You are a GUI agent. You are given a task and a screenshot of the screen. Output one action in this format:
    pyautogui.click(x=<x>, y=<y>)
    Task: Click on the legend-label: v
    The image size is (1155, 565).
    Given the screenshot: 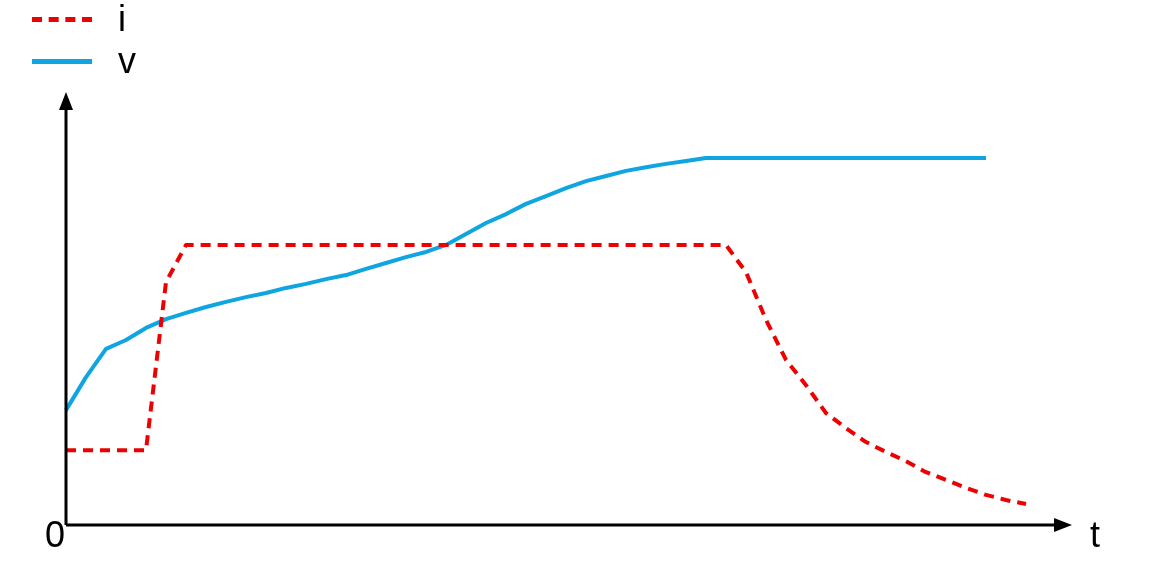 What is the action you would take?
    pyautogui.click(x=127, y=60)
    